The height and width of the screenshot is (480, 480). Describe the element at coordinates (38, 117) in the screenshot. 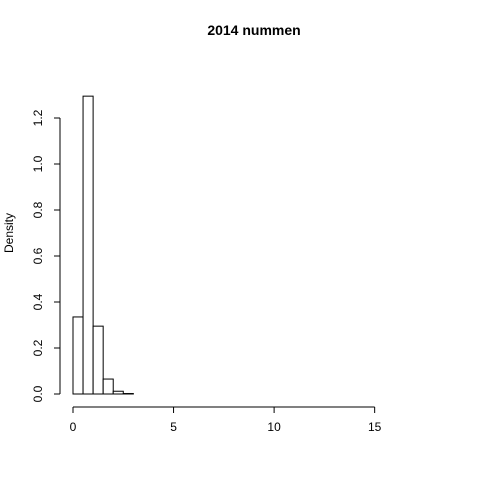

I see `y-tick-label: 1.2` at that location.